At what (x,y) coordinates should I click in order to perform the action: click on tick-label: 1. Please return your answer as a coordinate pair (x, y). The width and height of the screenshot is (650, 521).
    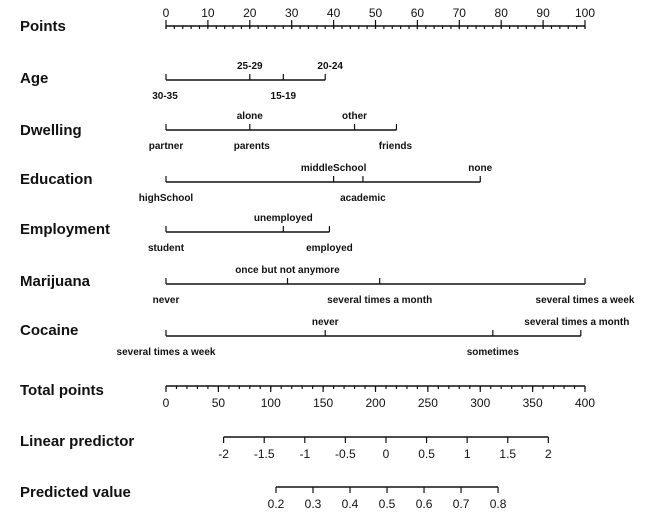
    Looking at the image, I should click on (467, 454).